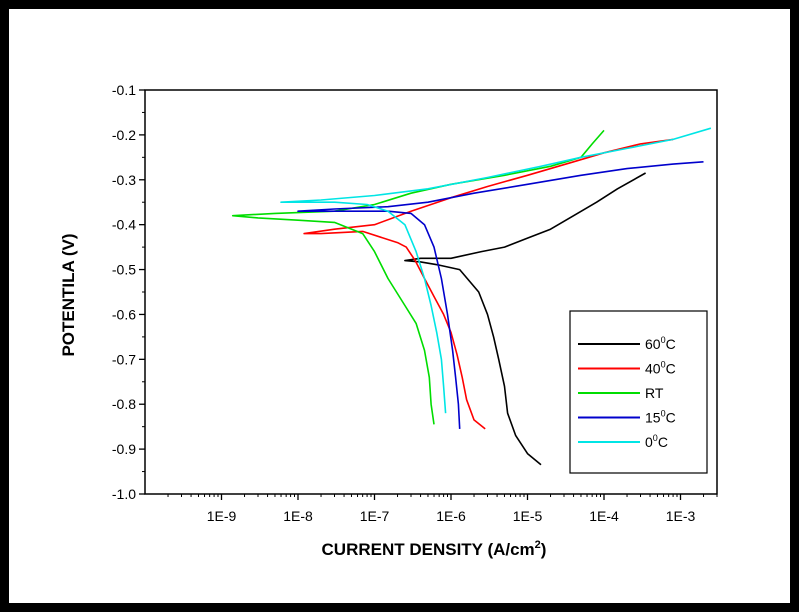 This screenshot has height=612, width=799. I want to click on y-tick-label: -0.6, so click(124, 314).